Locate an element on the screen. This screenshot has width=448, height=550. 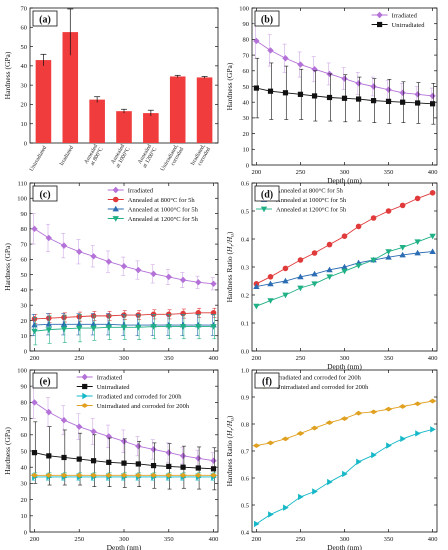
plot-frame is located at coordinates (344, 451).